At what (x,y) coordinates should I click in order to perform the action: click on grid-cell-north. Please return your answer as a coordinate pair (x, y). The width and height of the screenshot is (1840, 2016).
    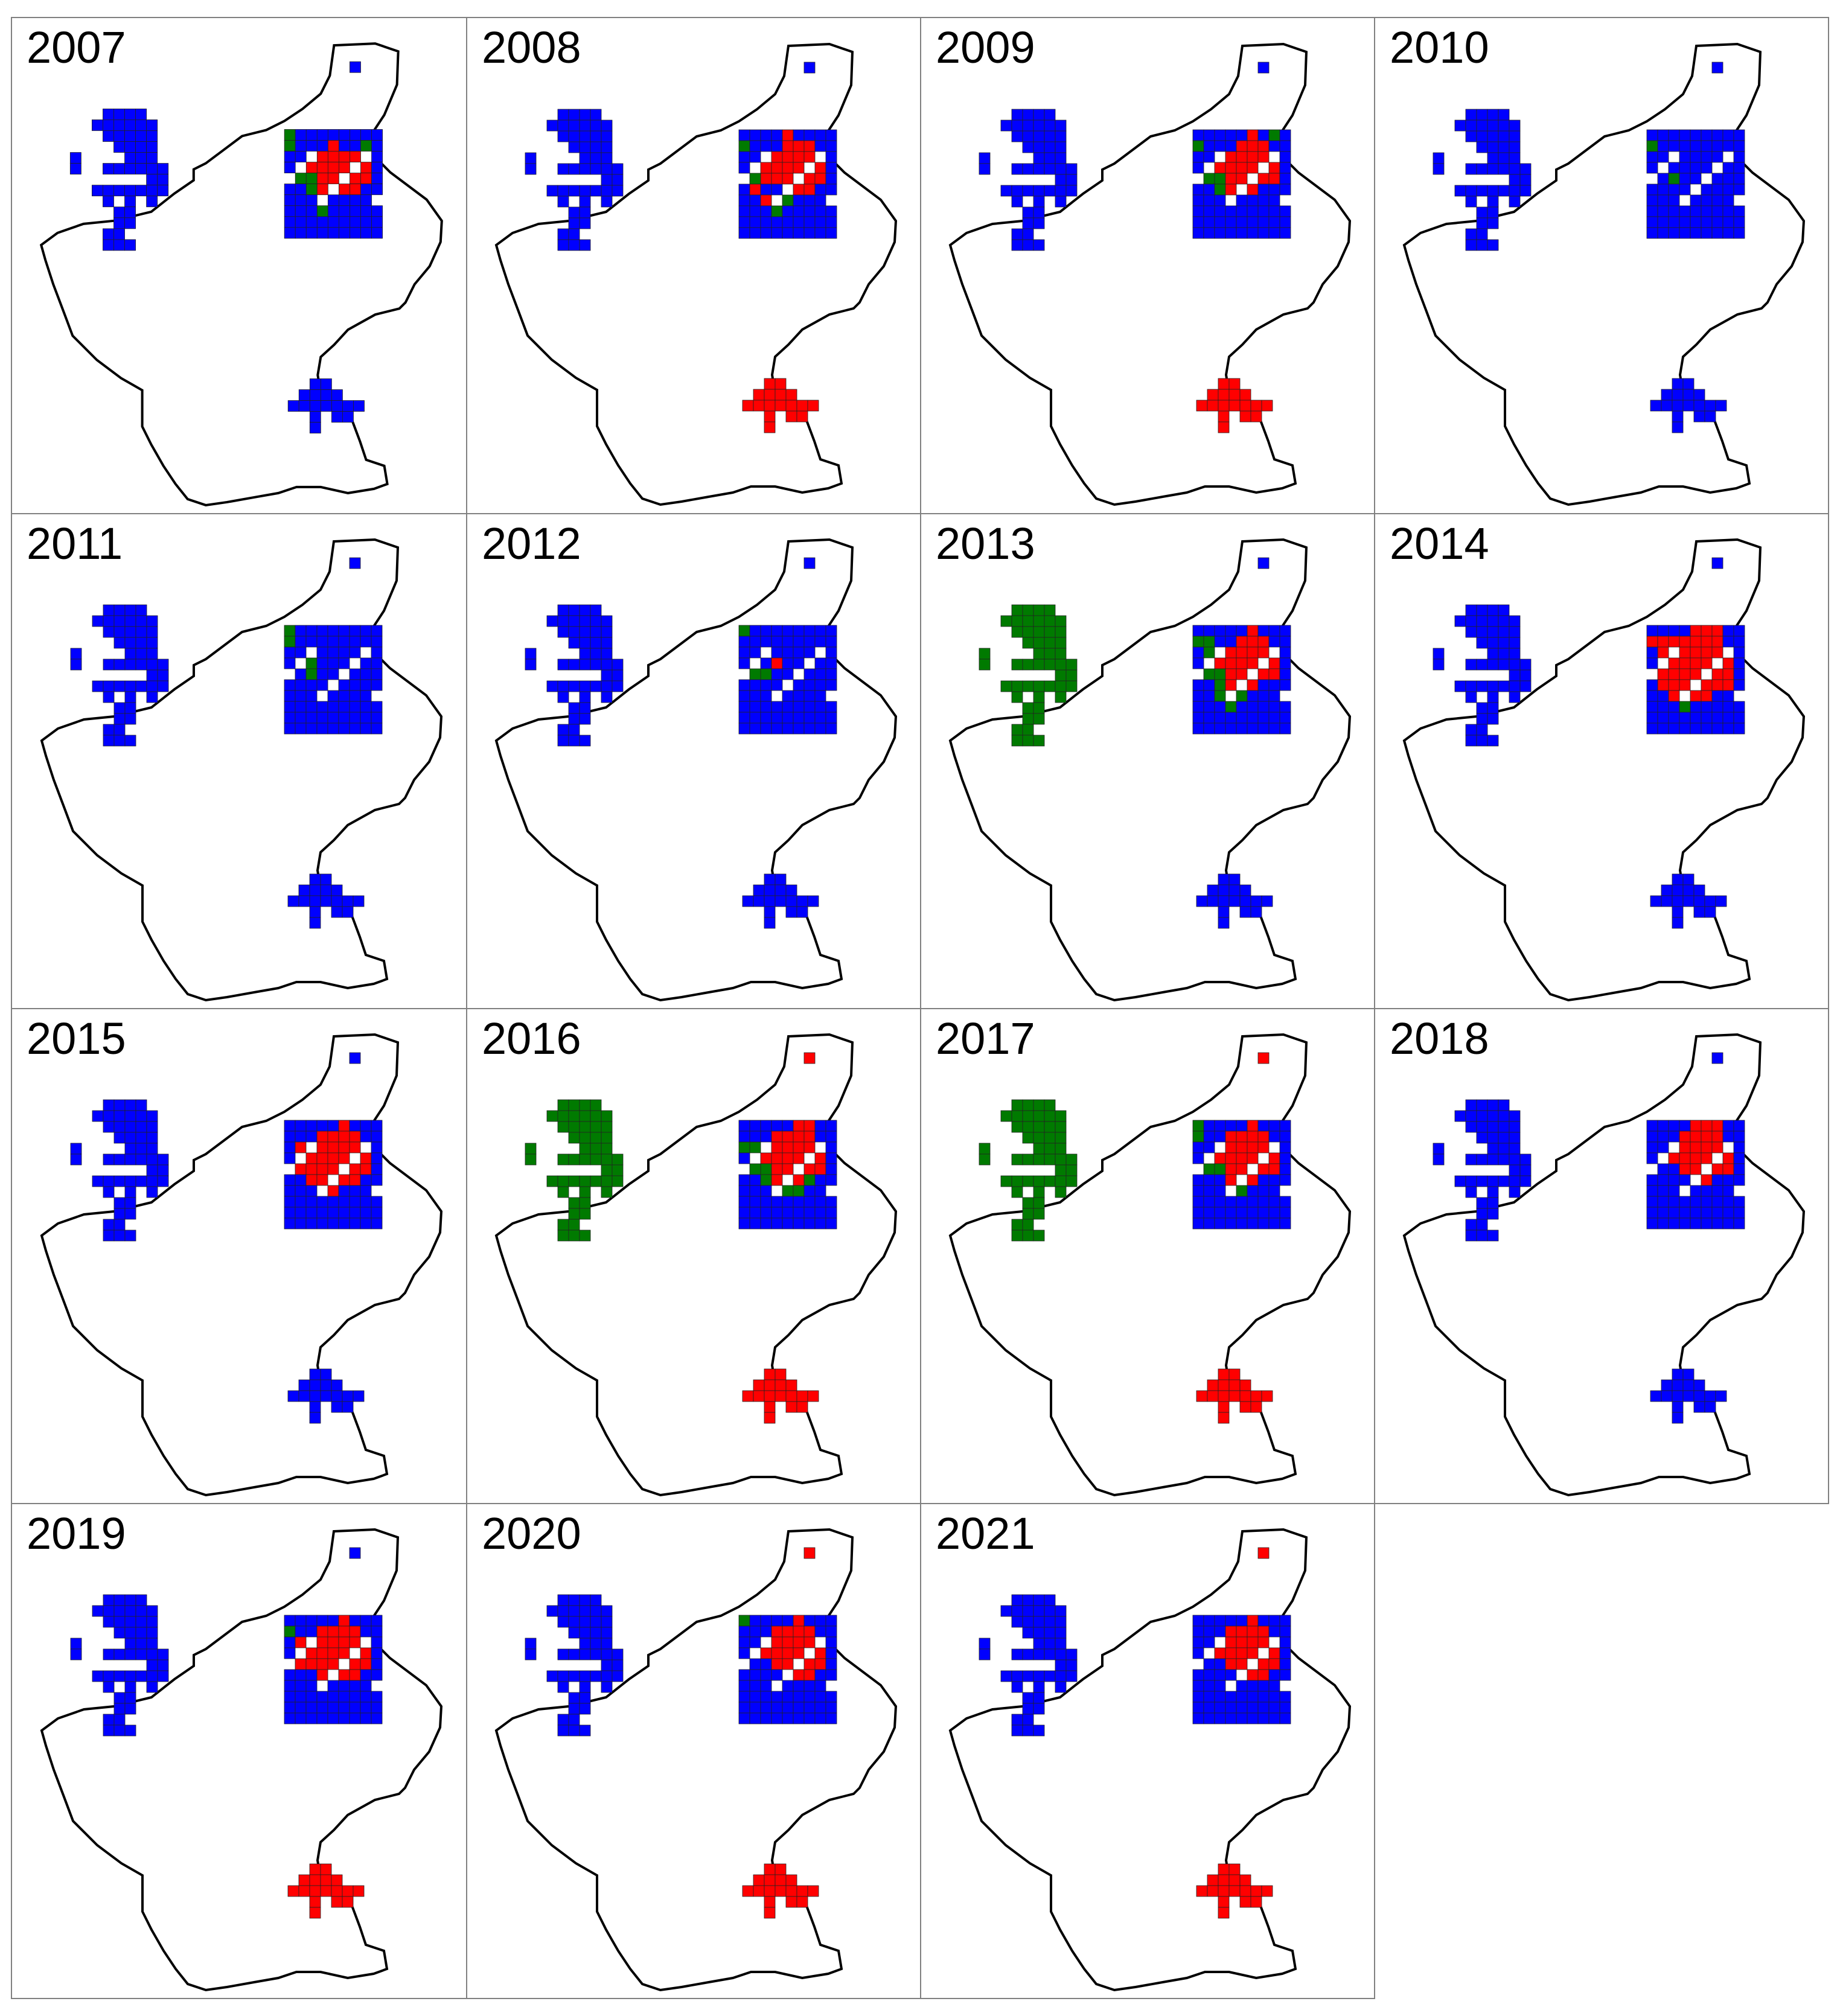
    Looking at the image, I should click on (809, 68).